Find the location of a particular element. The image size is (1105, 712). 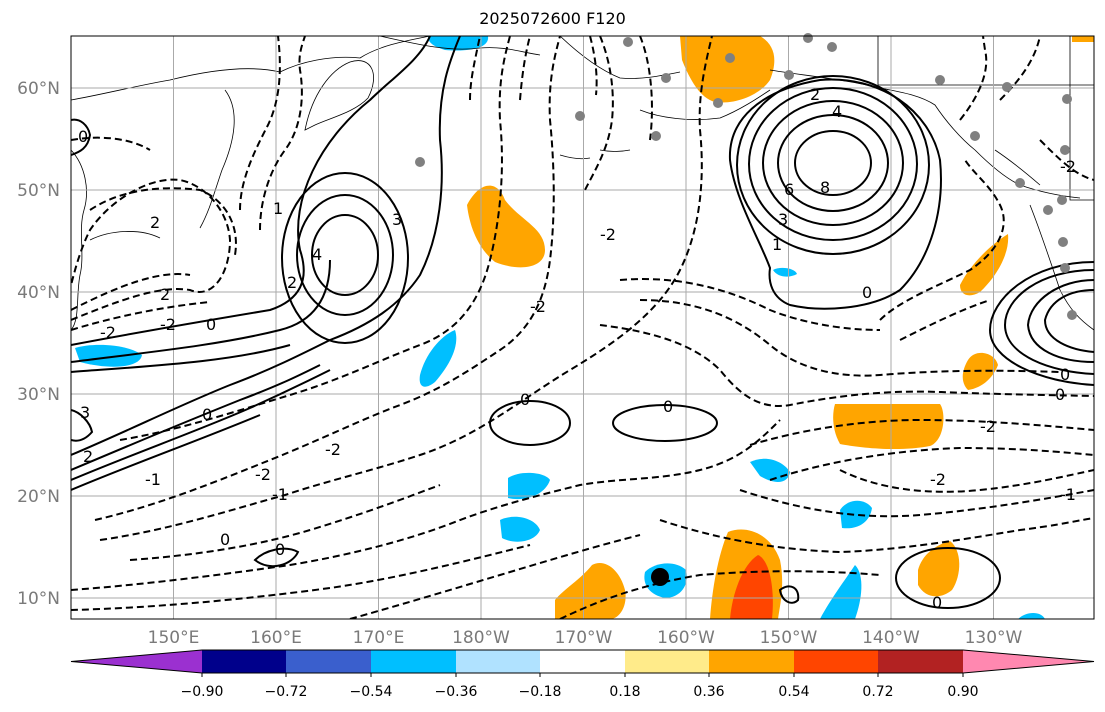

colorbar-tick-label: 0.54 is located at coordinates (793, 692).